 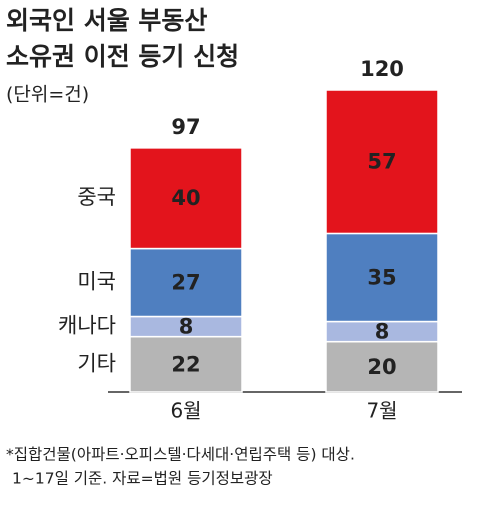 I want to click on footnote: *집합건물(아파트·오피스텔·다세대·연립주택 등) 대상., so click(x=180, y=455).